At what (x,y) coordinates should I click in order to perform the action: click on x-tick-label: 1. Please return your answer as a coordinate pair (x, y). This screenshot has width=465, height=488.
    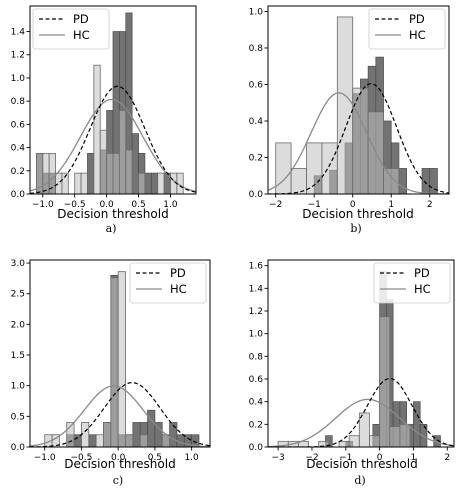
    Looking at the image, I should click on (391, 205).